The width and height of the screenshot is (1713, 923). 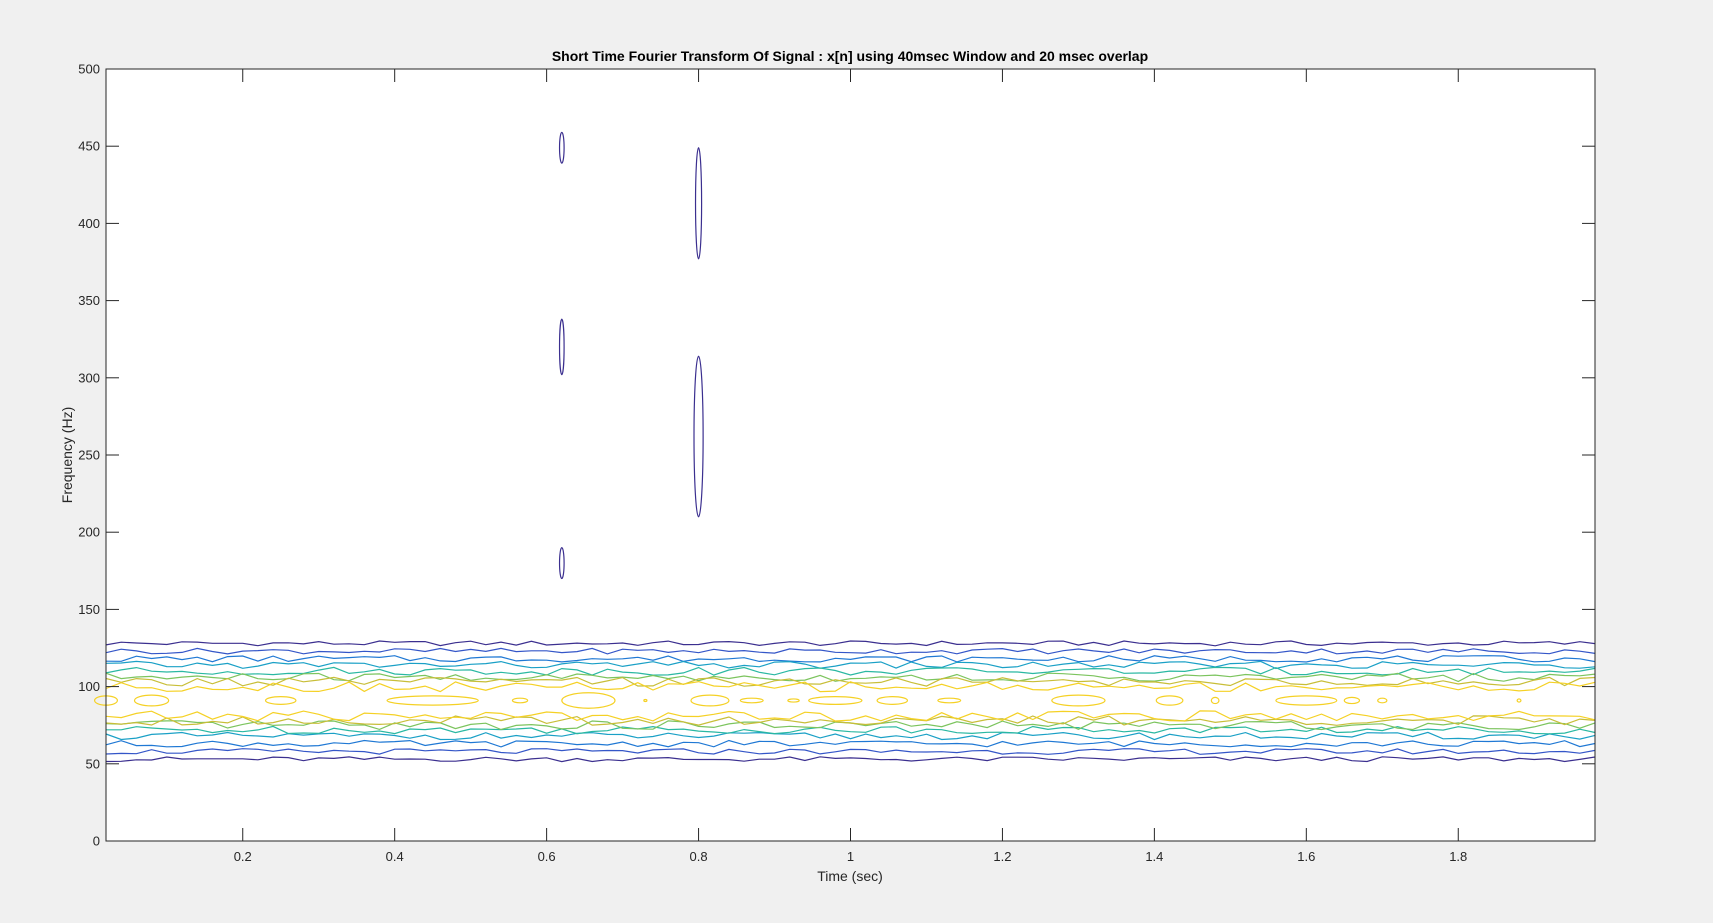 I want to click on x-tick-label: 1, so click(x=850, y=856).